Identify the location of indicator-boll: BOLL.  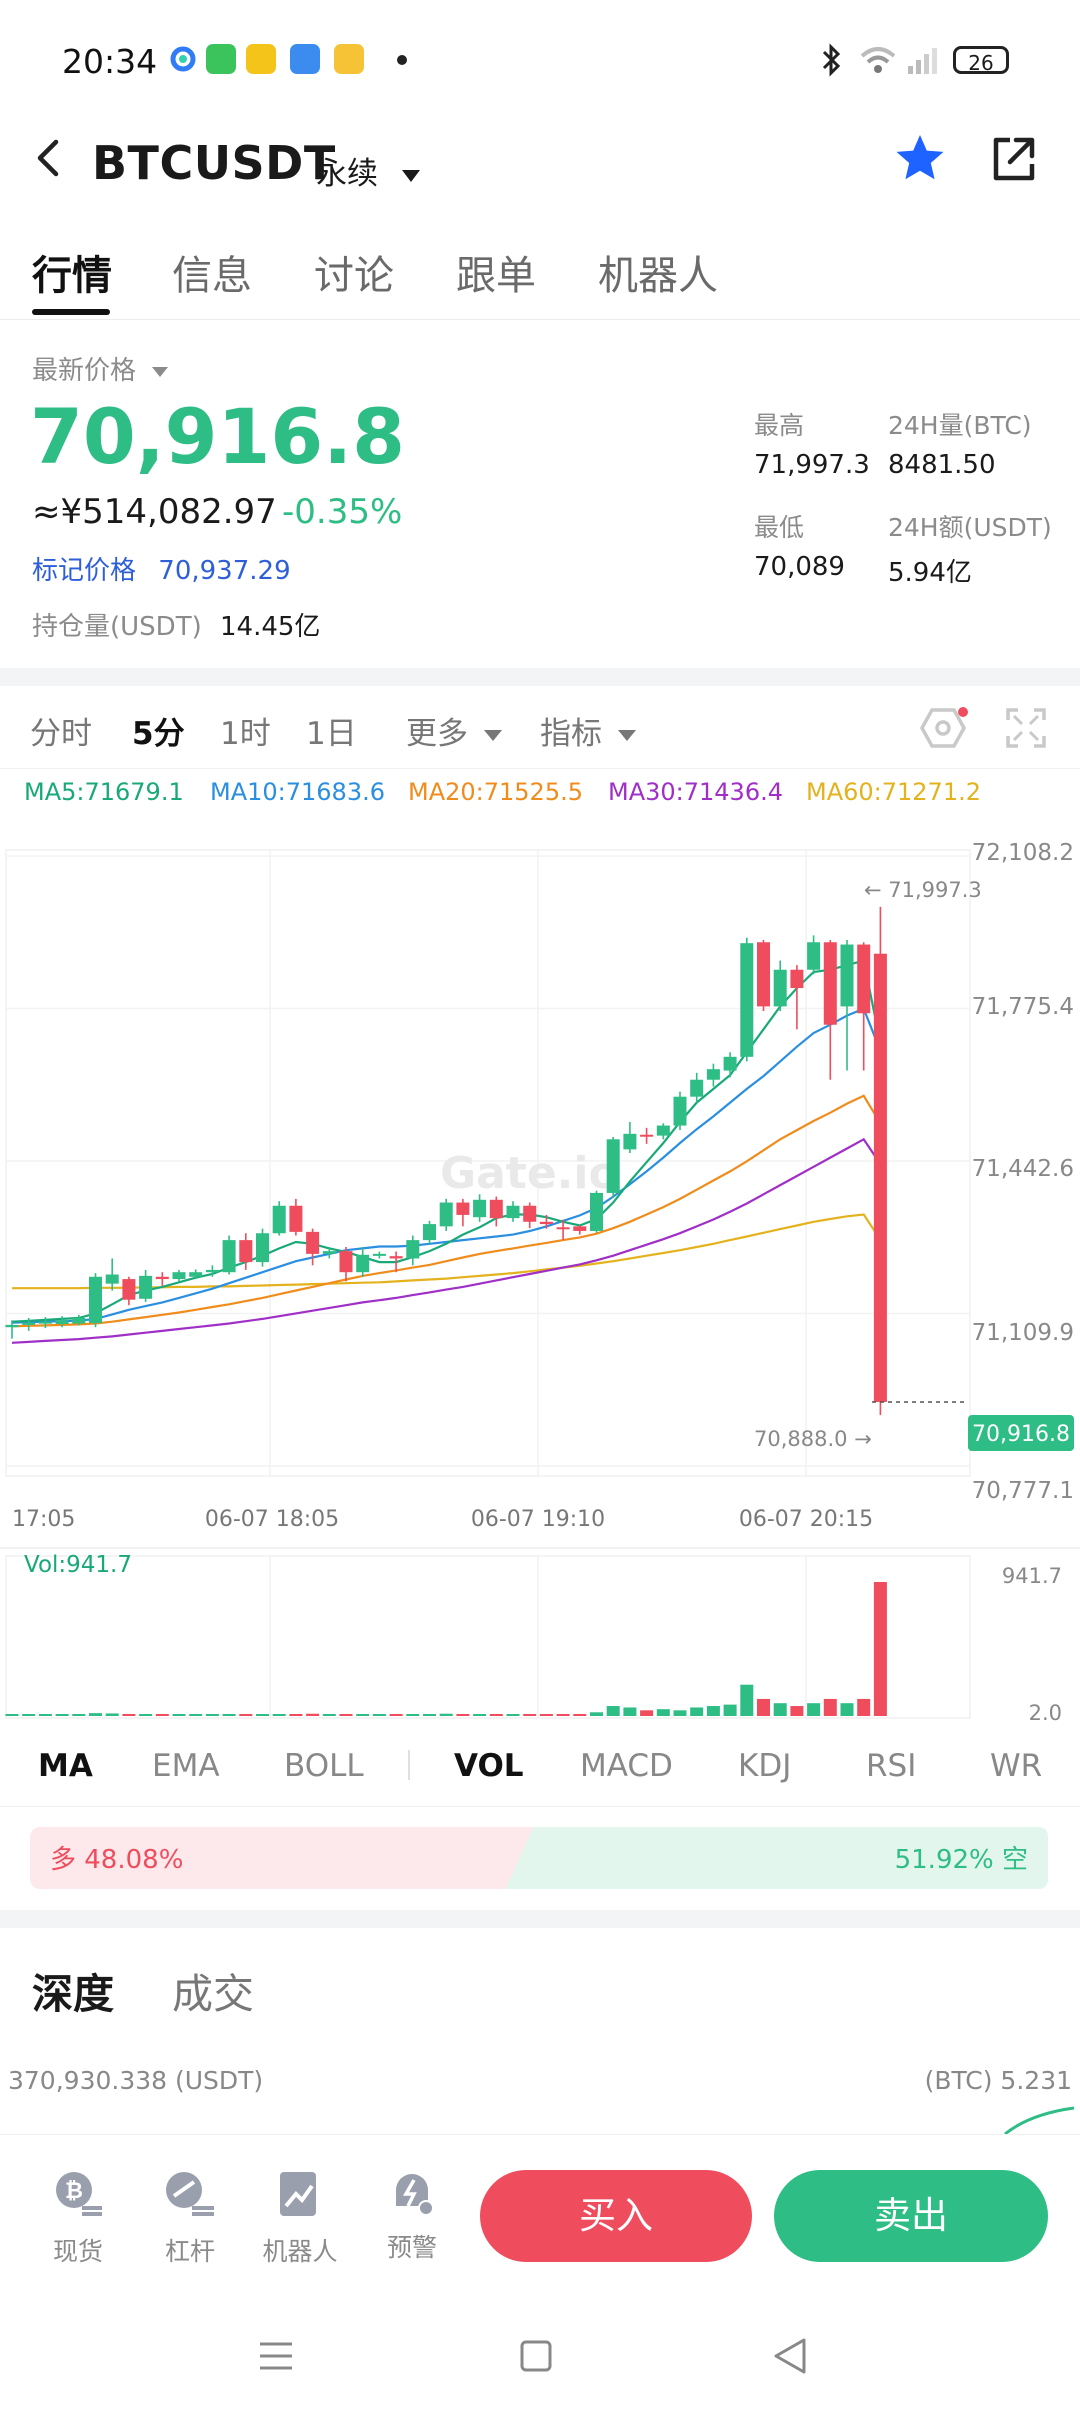
(324, 1766).